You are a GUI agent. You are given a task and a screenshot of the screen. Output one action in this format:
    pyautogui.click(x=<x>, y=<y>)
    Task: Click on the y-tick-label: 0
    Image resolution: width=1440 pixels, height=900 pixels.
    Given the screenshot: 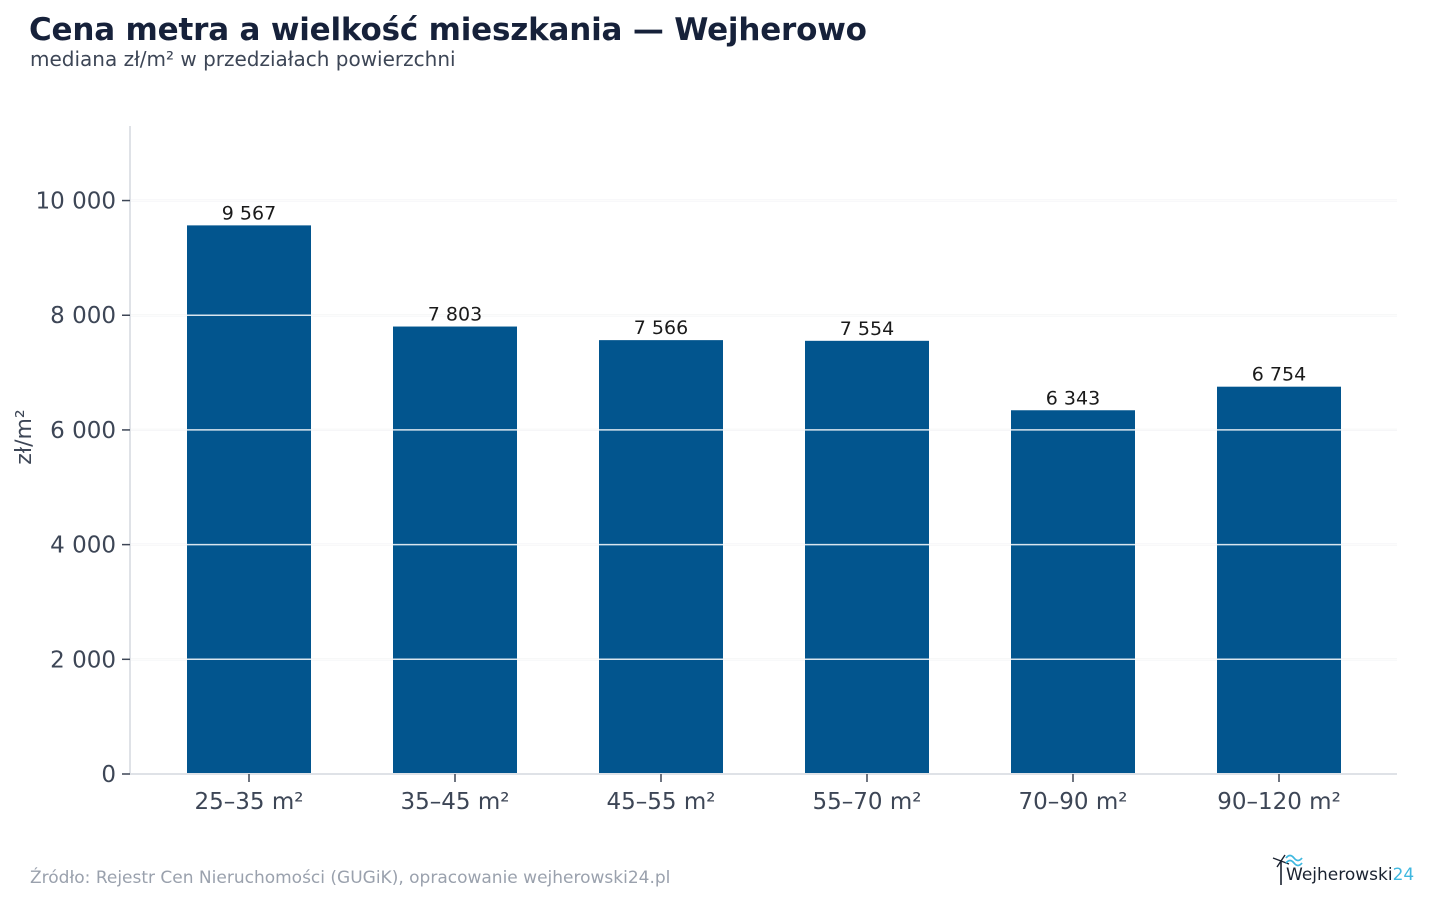 What is the action you would take?
    pyautogui.click(x=108, y=775)
    